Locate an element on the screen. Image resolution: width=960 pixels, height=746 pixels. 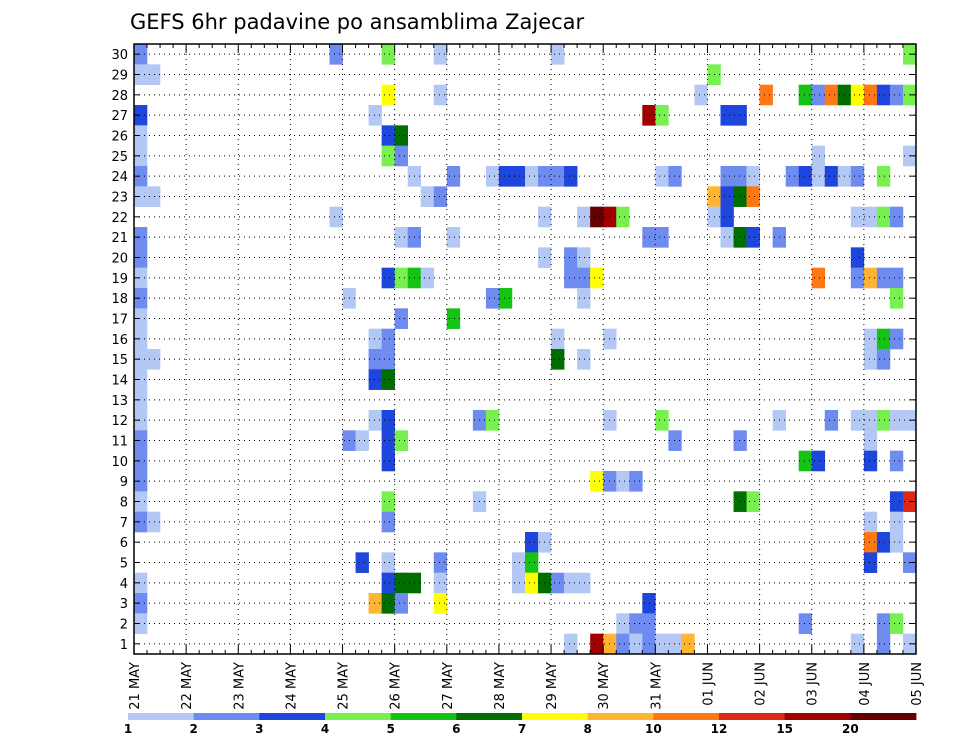
legend-label: 4 is located at coordinates (325, 729).